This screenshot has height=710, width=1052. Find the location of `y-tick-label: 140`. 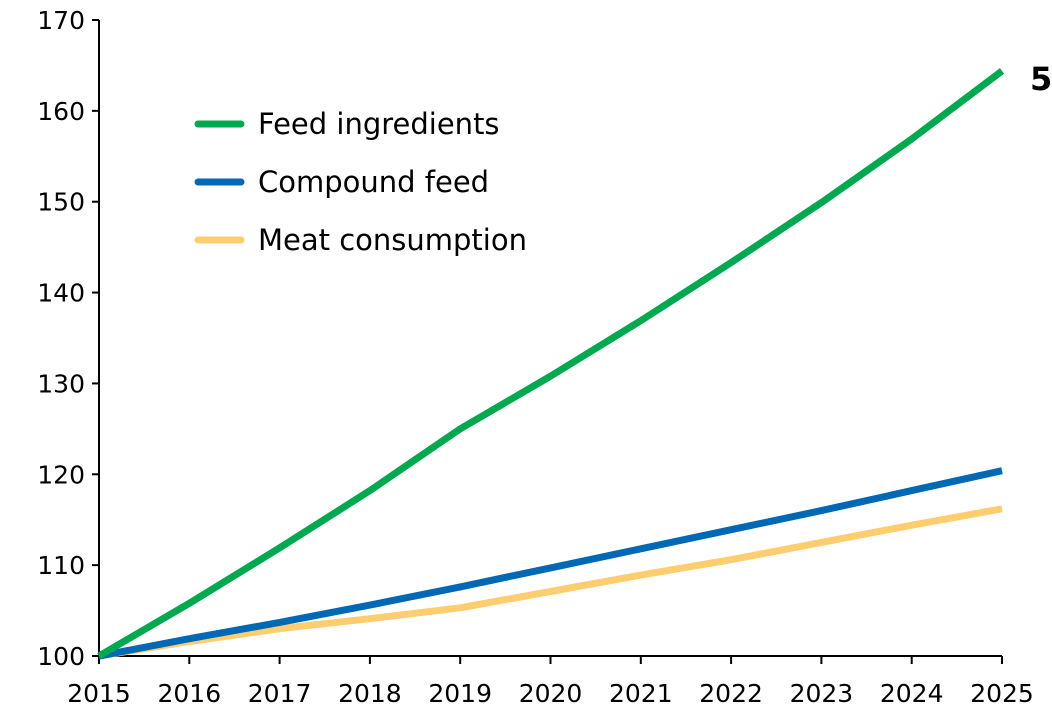

y-tick-label: 140 is located at coordinates (61, 293).